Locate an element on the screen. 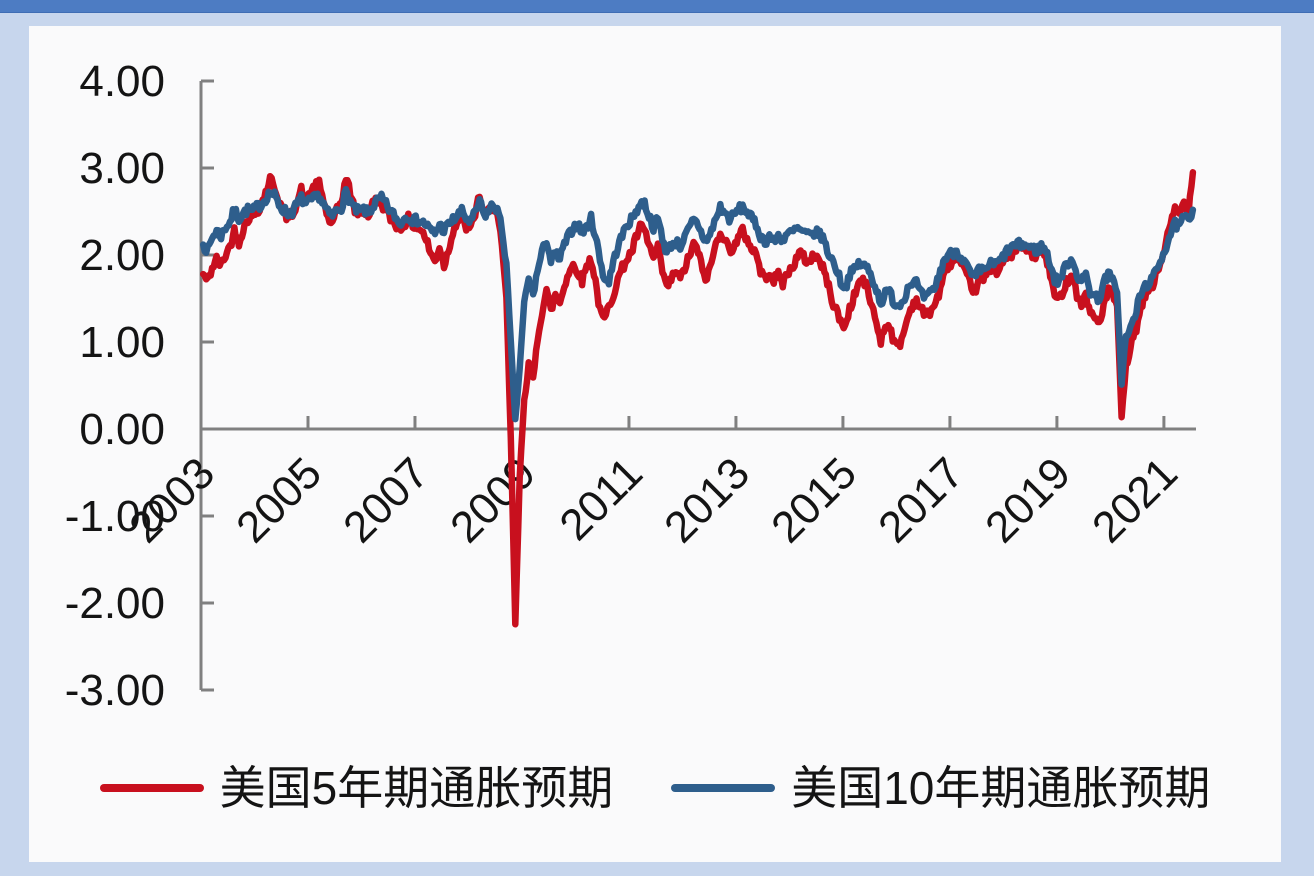 This screenshot has width=1314, height=876. y-axis-tick-label: -3.00 is located at coordinates (115, 690).